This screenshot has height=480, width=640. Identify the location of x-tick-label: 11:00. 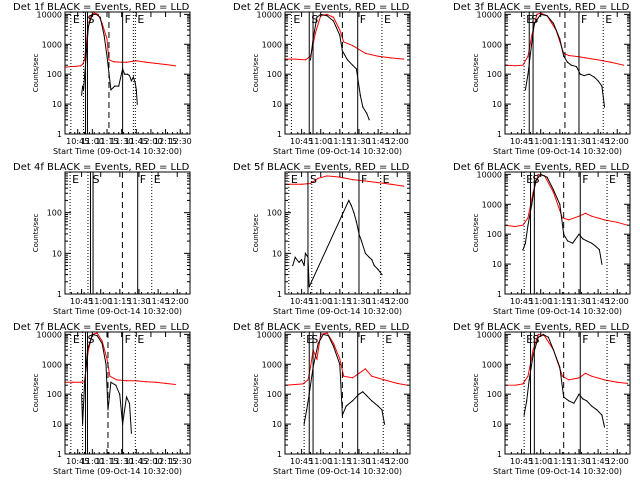
(100, 301).